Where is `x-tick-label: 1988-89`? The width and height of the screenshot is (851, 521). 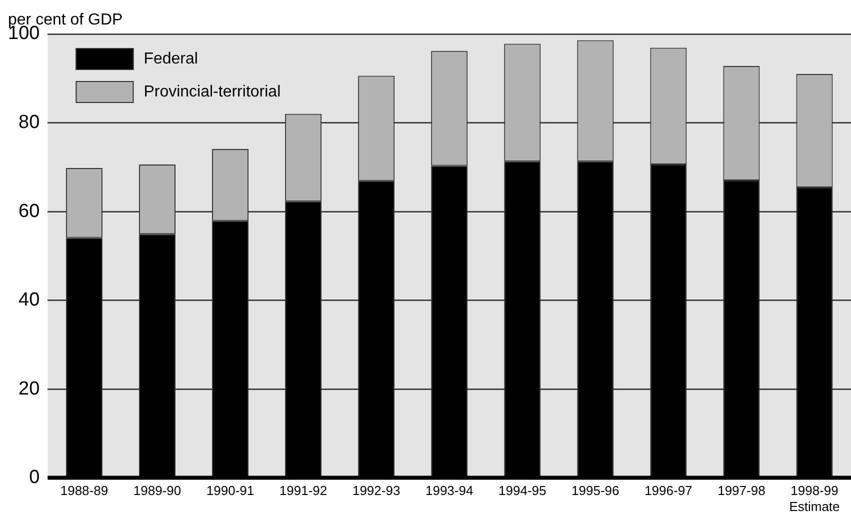
x-tick-label: 1988-89 is located at coordinates (84, 490).